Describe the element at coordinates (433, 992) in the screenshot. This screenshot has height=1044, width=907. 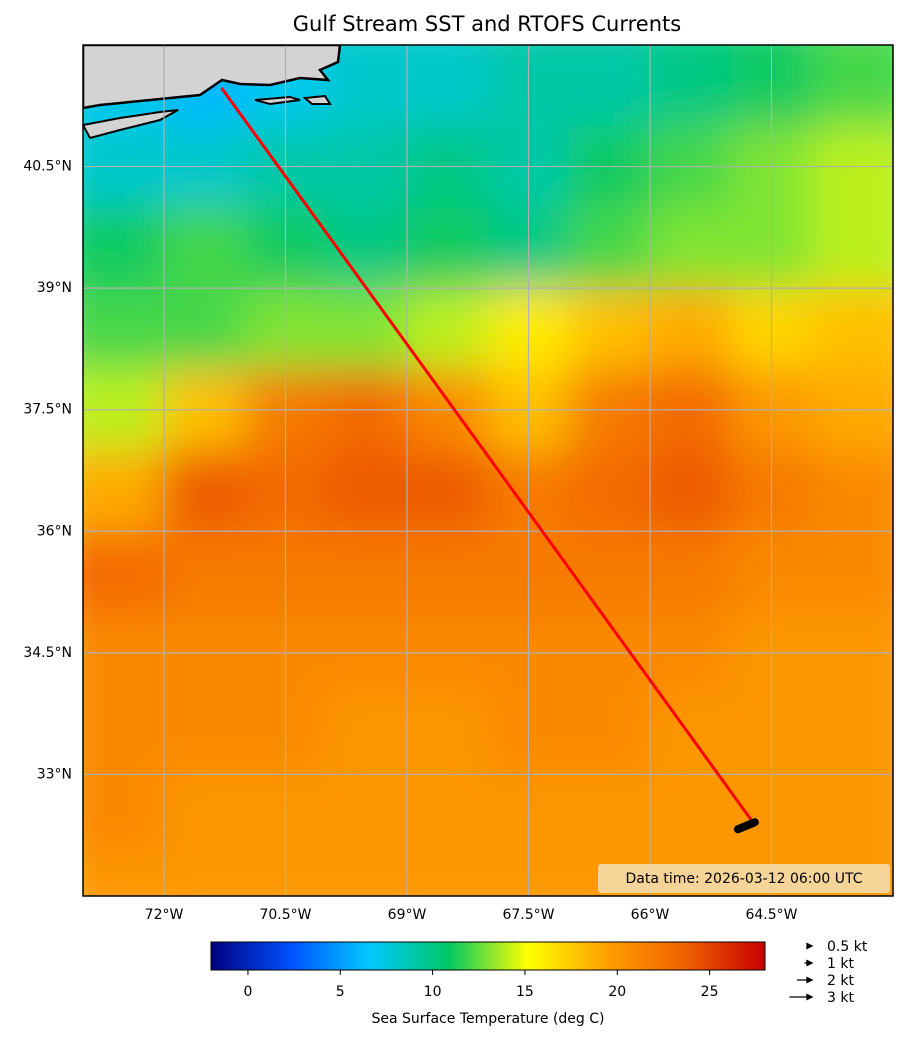
I see `colorbar-tick-label: 10` at that location.